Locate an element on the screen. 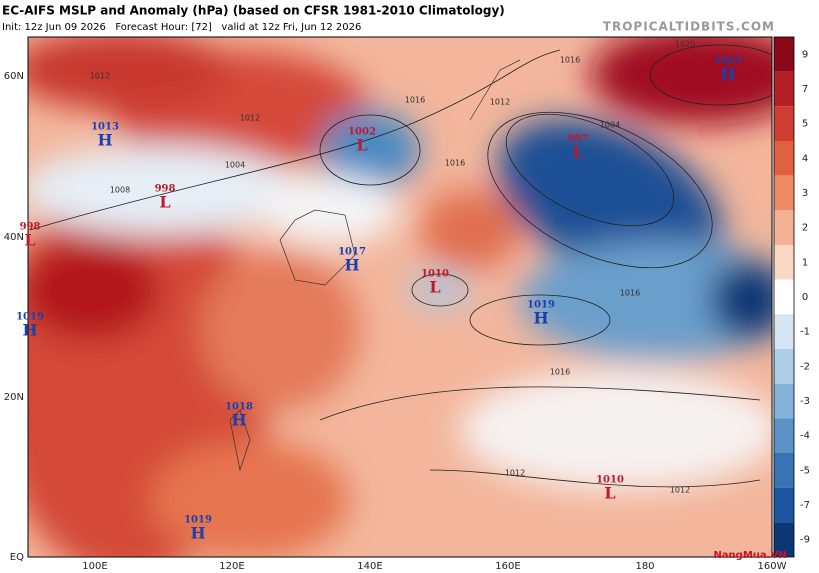  isobar-label: 1020 is located at coordinates (685, 44).